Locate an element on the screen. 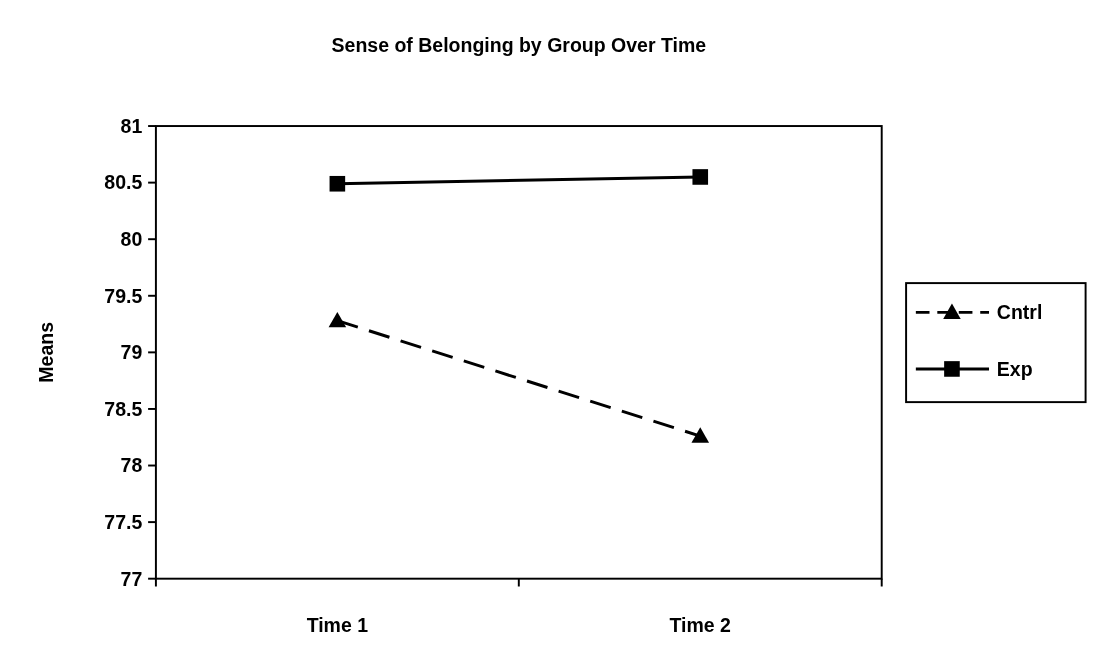 The image size is (1102, 654). x-tick-label: Time 1 is located at coordinates (337, 625).